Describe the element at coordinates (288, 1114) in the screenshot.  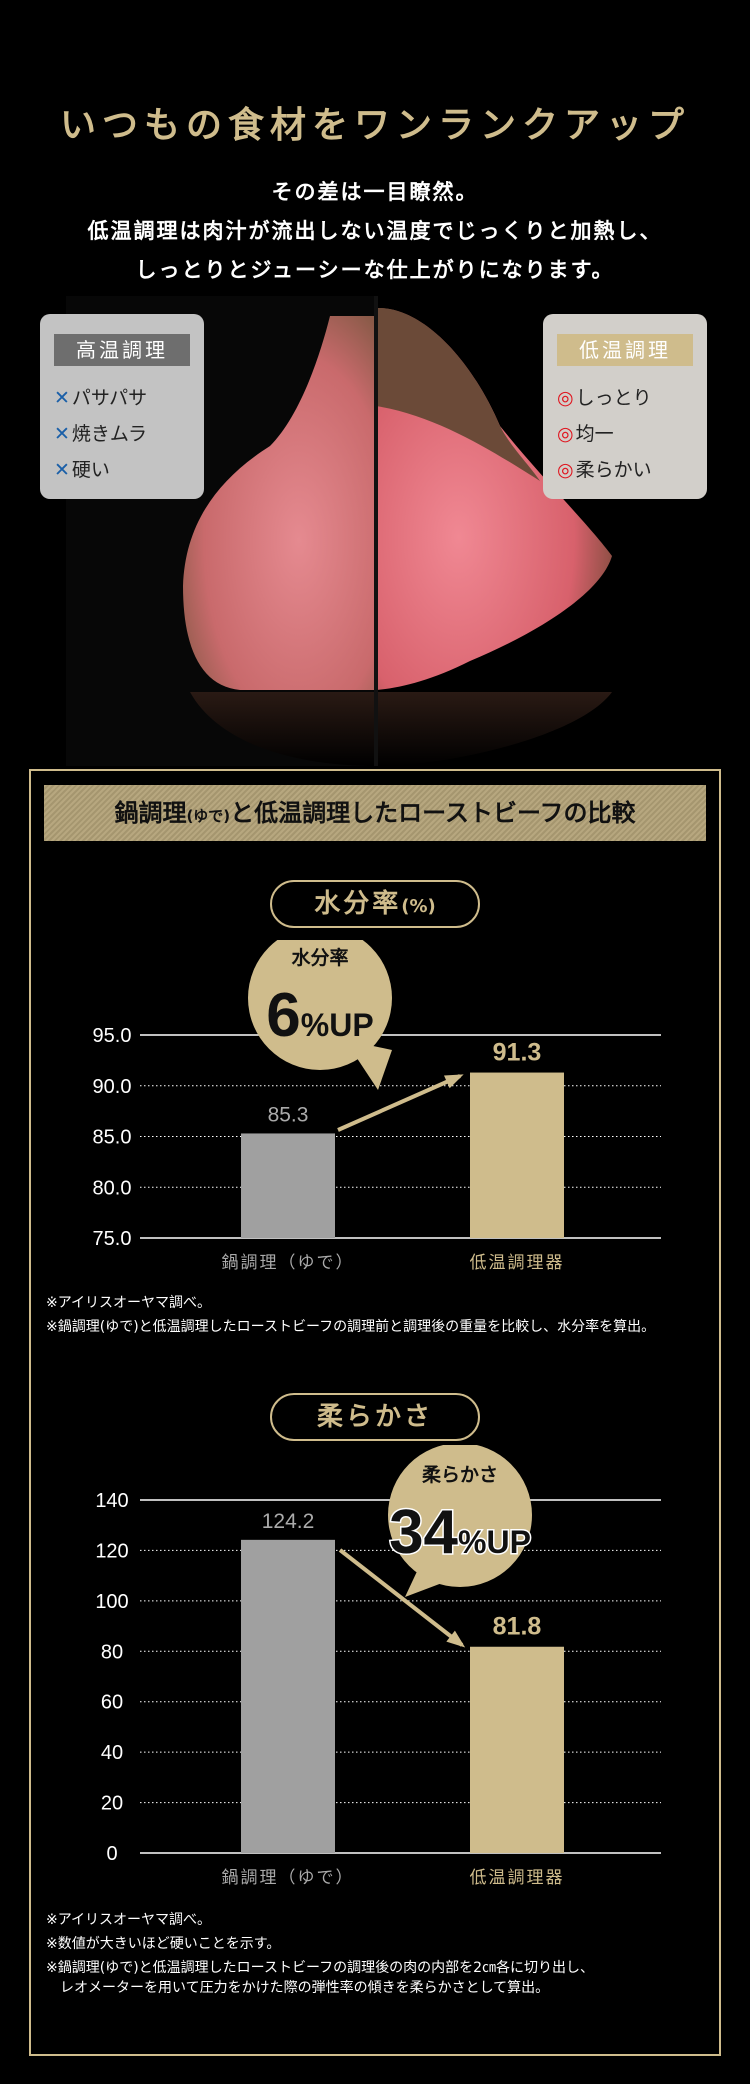
I see `value-label: 85.3` at that location.